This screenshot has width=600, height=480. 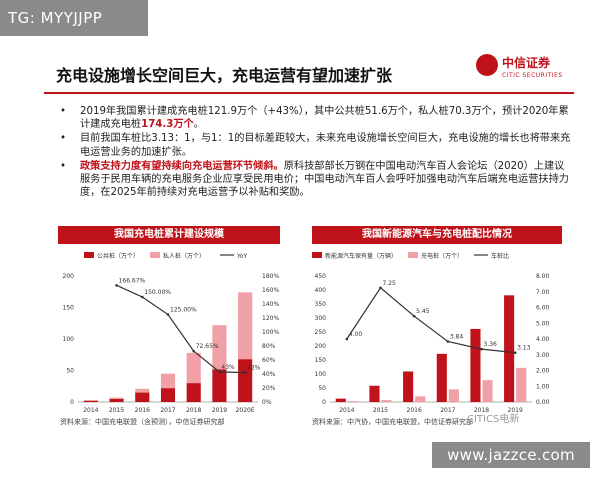 I want to click on bullet-highlight: 174.3万个, so click(x=167, y=125).